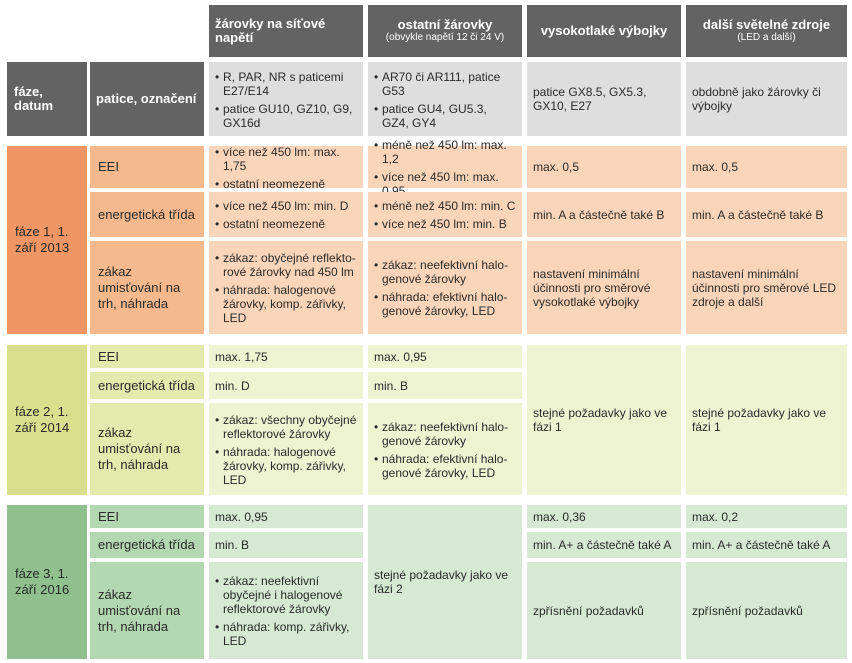 The width and height of the screenshot is (852, 663). I want to click on phase2-eei-label-text: EEI, so click(108, 356).